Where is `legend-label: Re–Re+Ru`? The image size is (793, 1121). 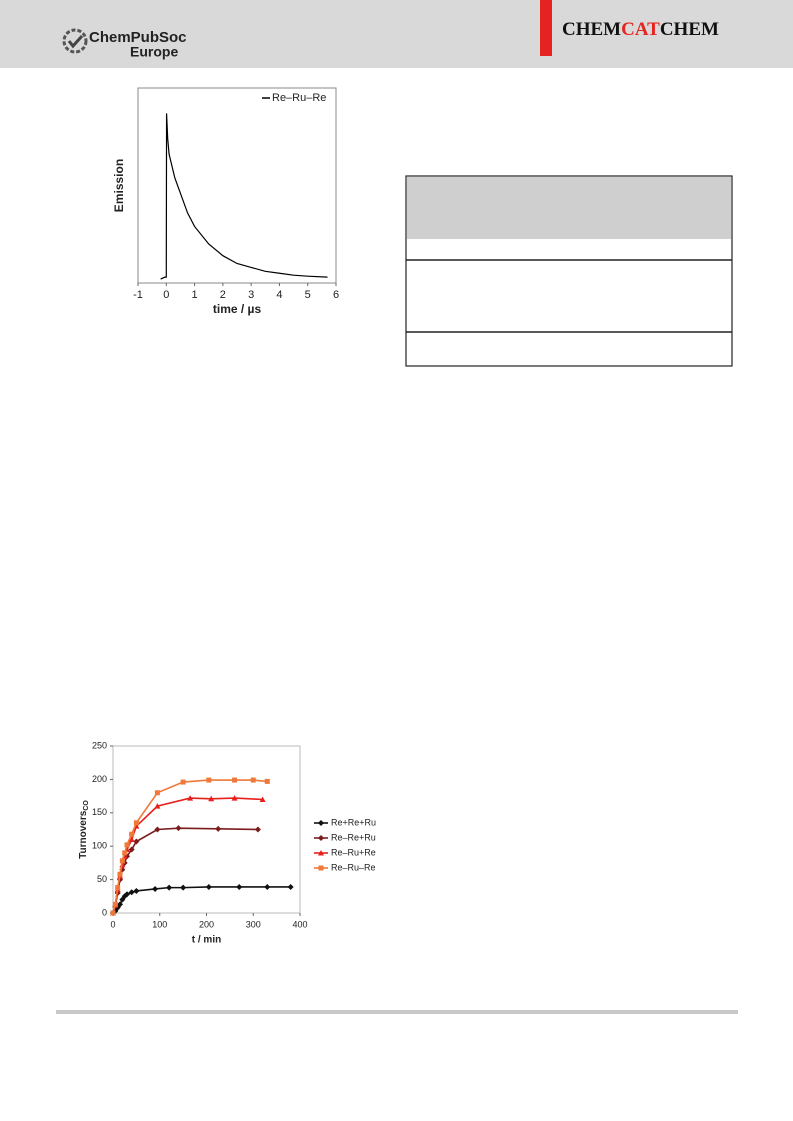 legend-label: Re–Re+Ru is located at coordinates (353, 837).